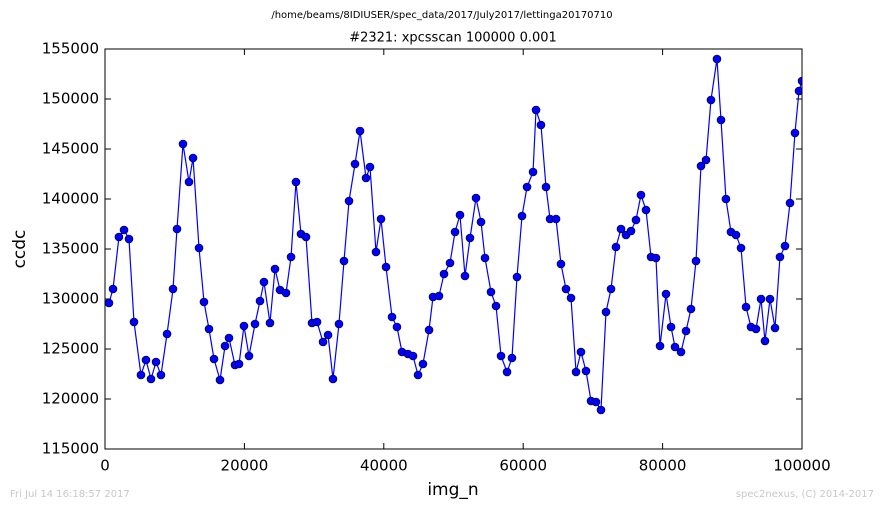  I want to click on x-tick-label: 20000, so click(245, 466).